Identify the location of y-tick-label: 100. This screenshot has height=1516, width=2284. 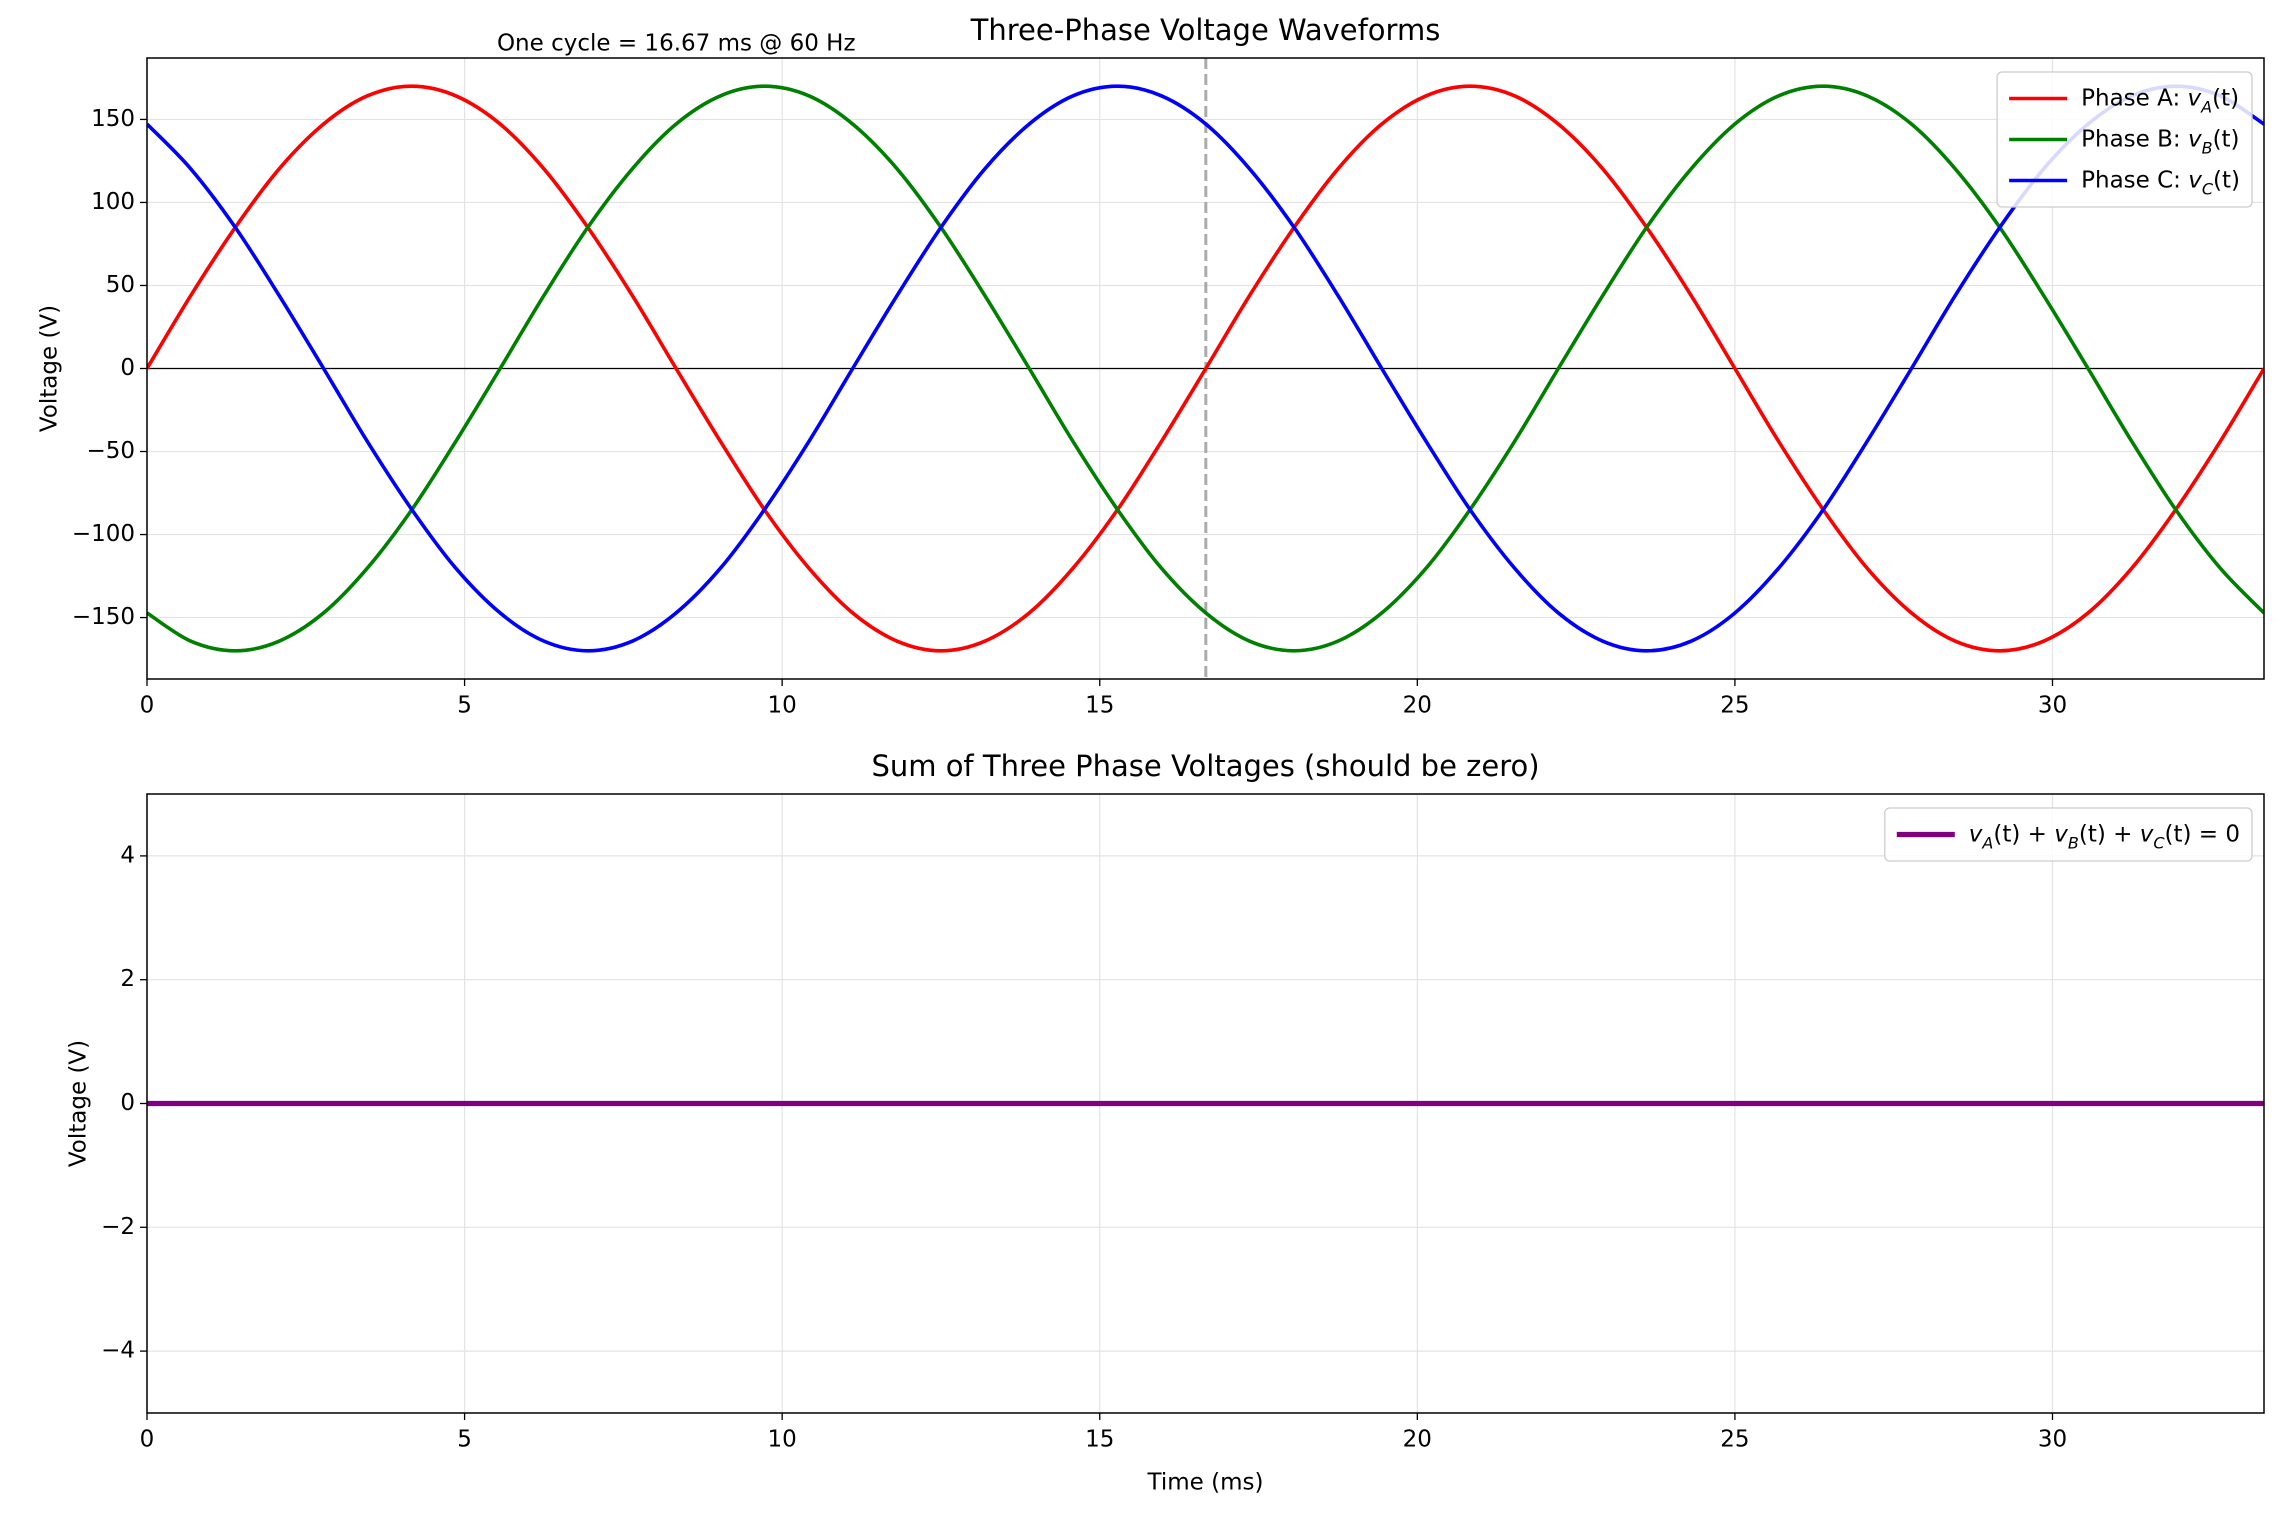
(113, 202).